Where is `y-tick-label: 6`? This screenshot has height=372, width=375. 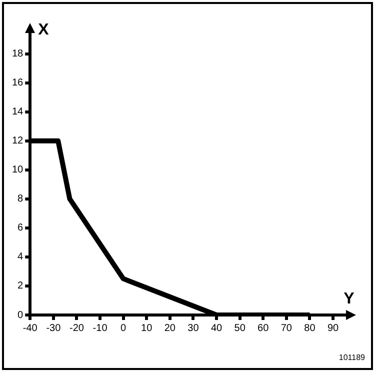
y-tick-label: 6 is located at coordinates (21, 228).